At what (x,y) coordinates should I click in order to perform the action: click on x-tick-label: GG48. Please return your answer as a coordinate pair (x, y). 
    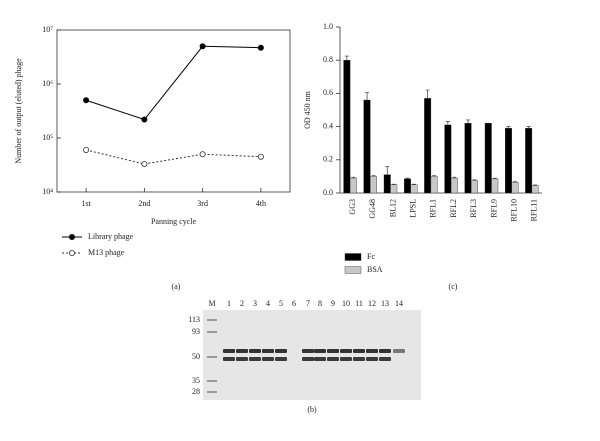
    Looking at the image, I should click on (372, 209).